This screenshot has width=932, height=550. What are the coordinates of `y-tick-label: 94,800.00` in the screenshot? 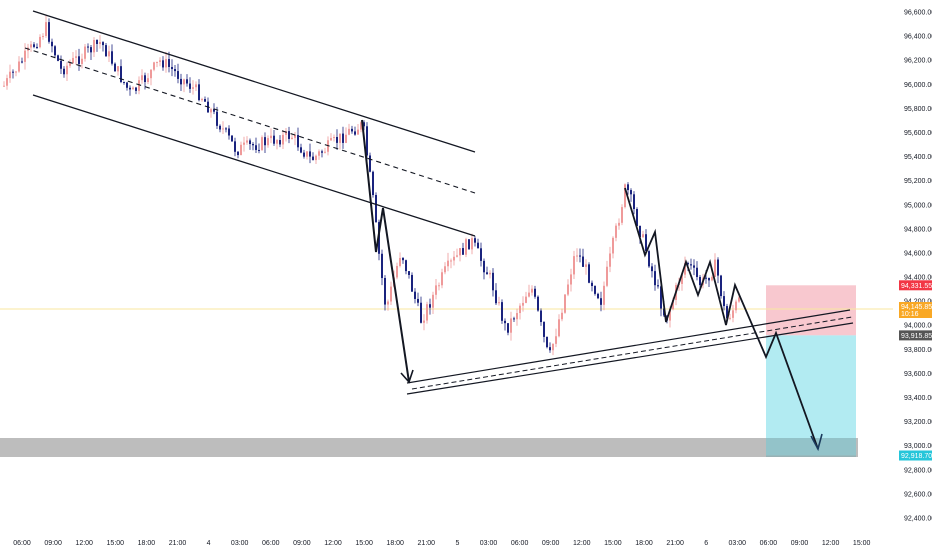 It's located at (918, 229).